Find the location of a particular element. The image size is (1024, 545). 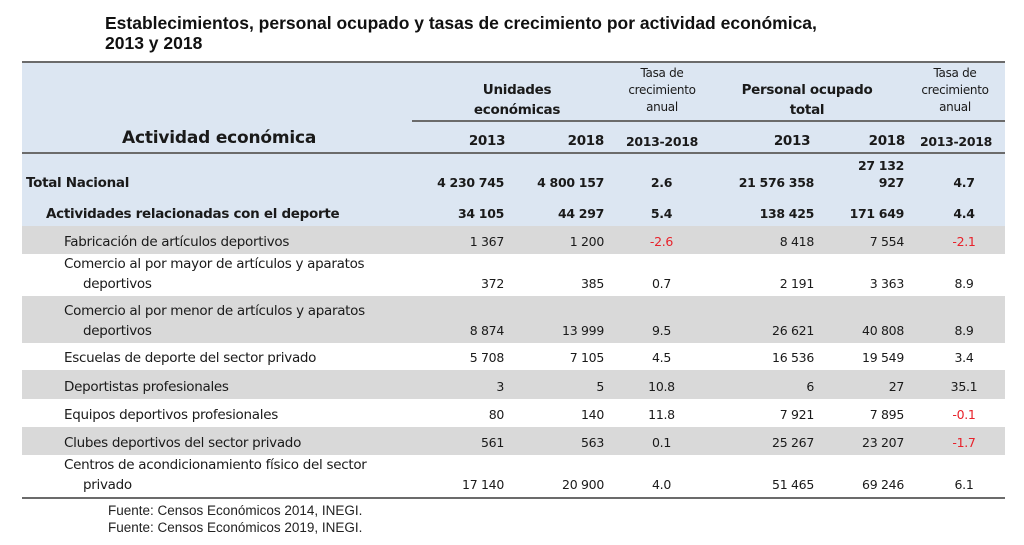

cell-urate: 11.8 is located at coordinates (661, 414).